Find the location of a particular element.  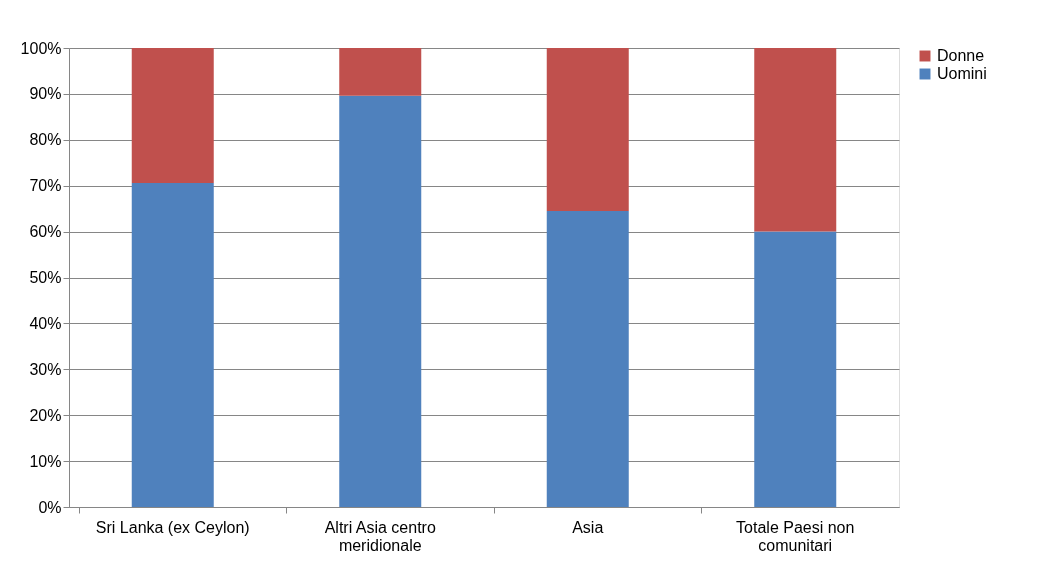

y-tick-label: 80% is located at coordinates (45, 140).